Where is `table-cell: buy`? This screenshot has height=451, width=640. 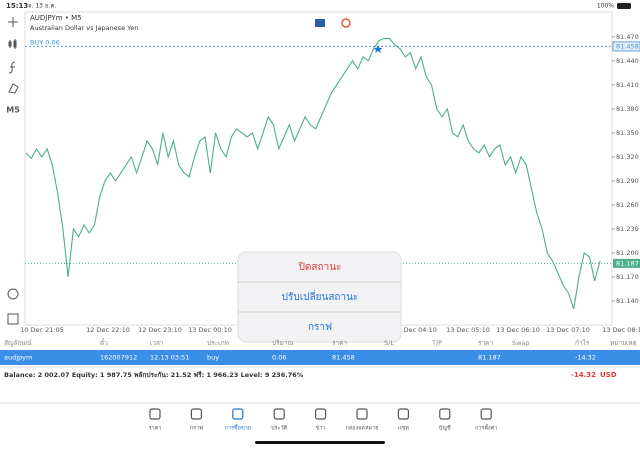
table-cell: buy is located at coordinates (213, 358).